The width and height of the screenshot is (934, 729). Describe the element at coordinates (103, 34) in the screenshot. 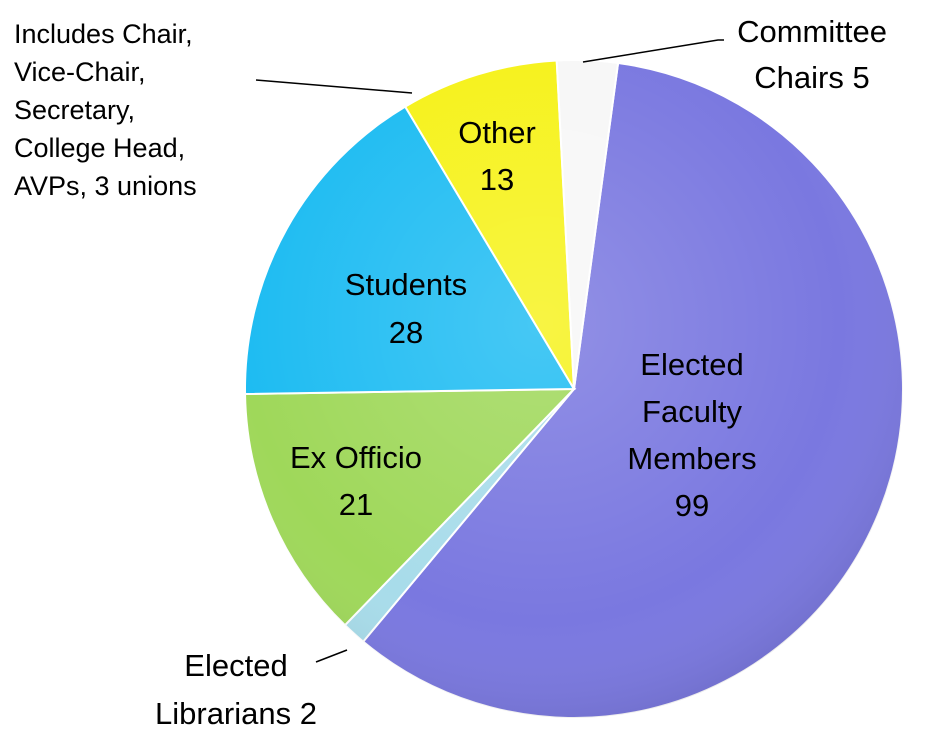

I see `annotation-line: Includes Chair,` at that location.